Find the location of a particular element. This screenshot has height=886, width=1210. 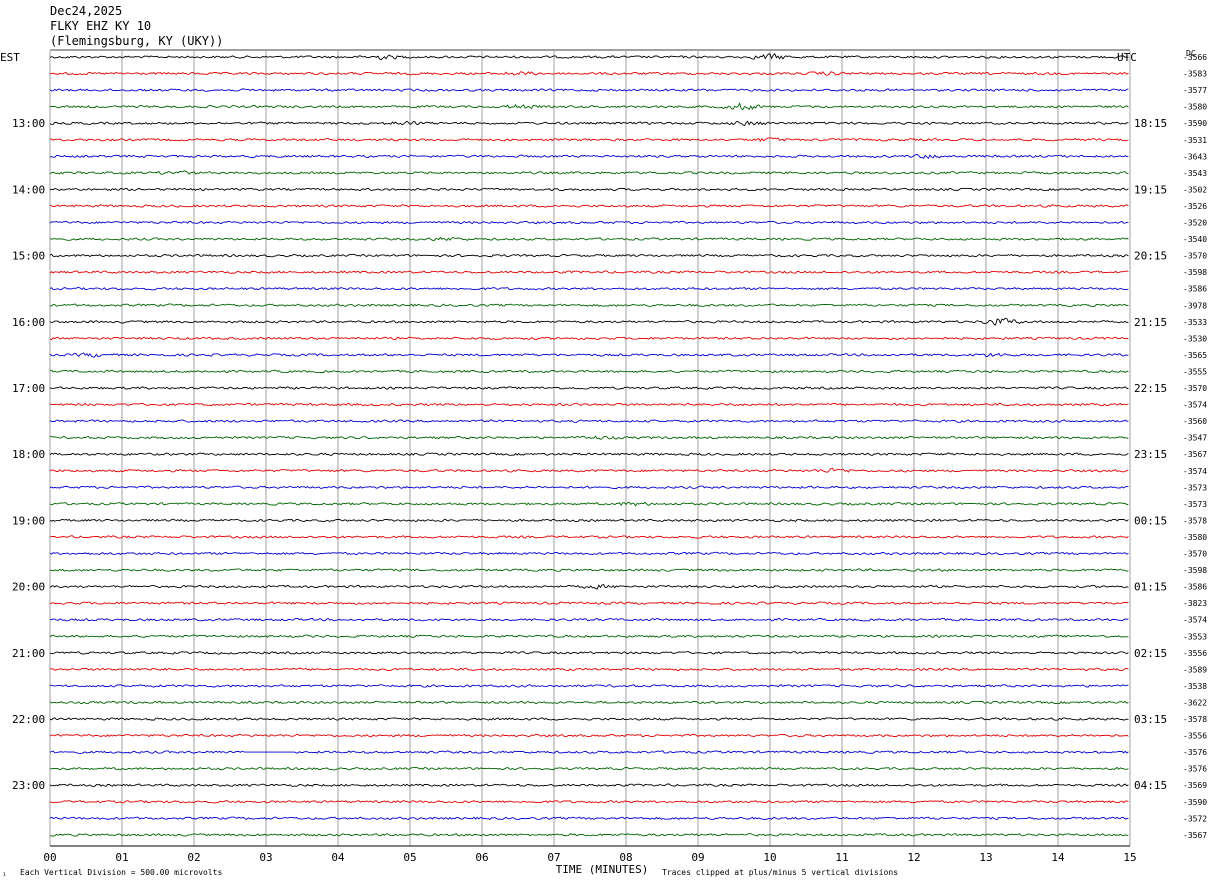

dc-offset-16: -3533 is located at coordinates (1195, 322).